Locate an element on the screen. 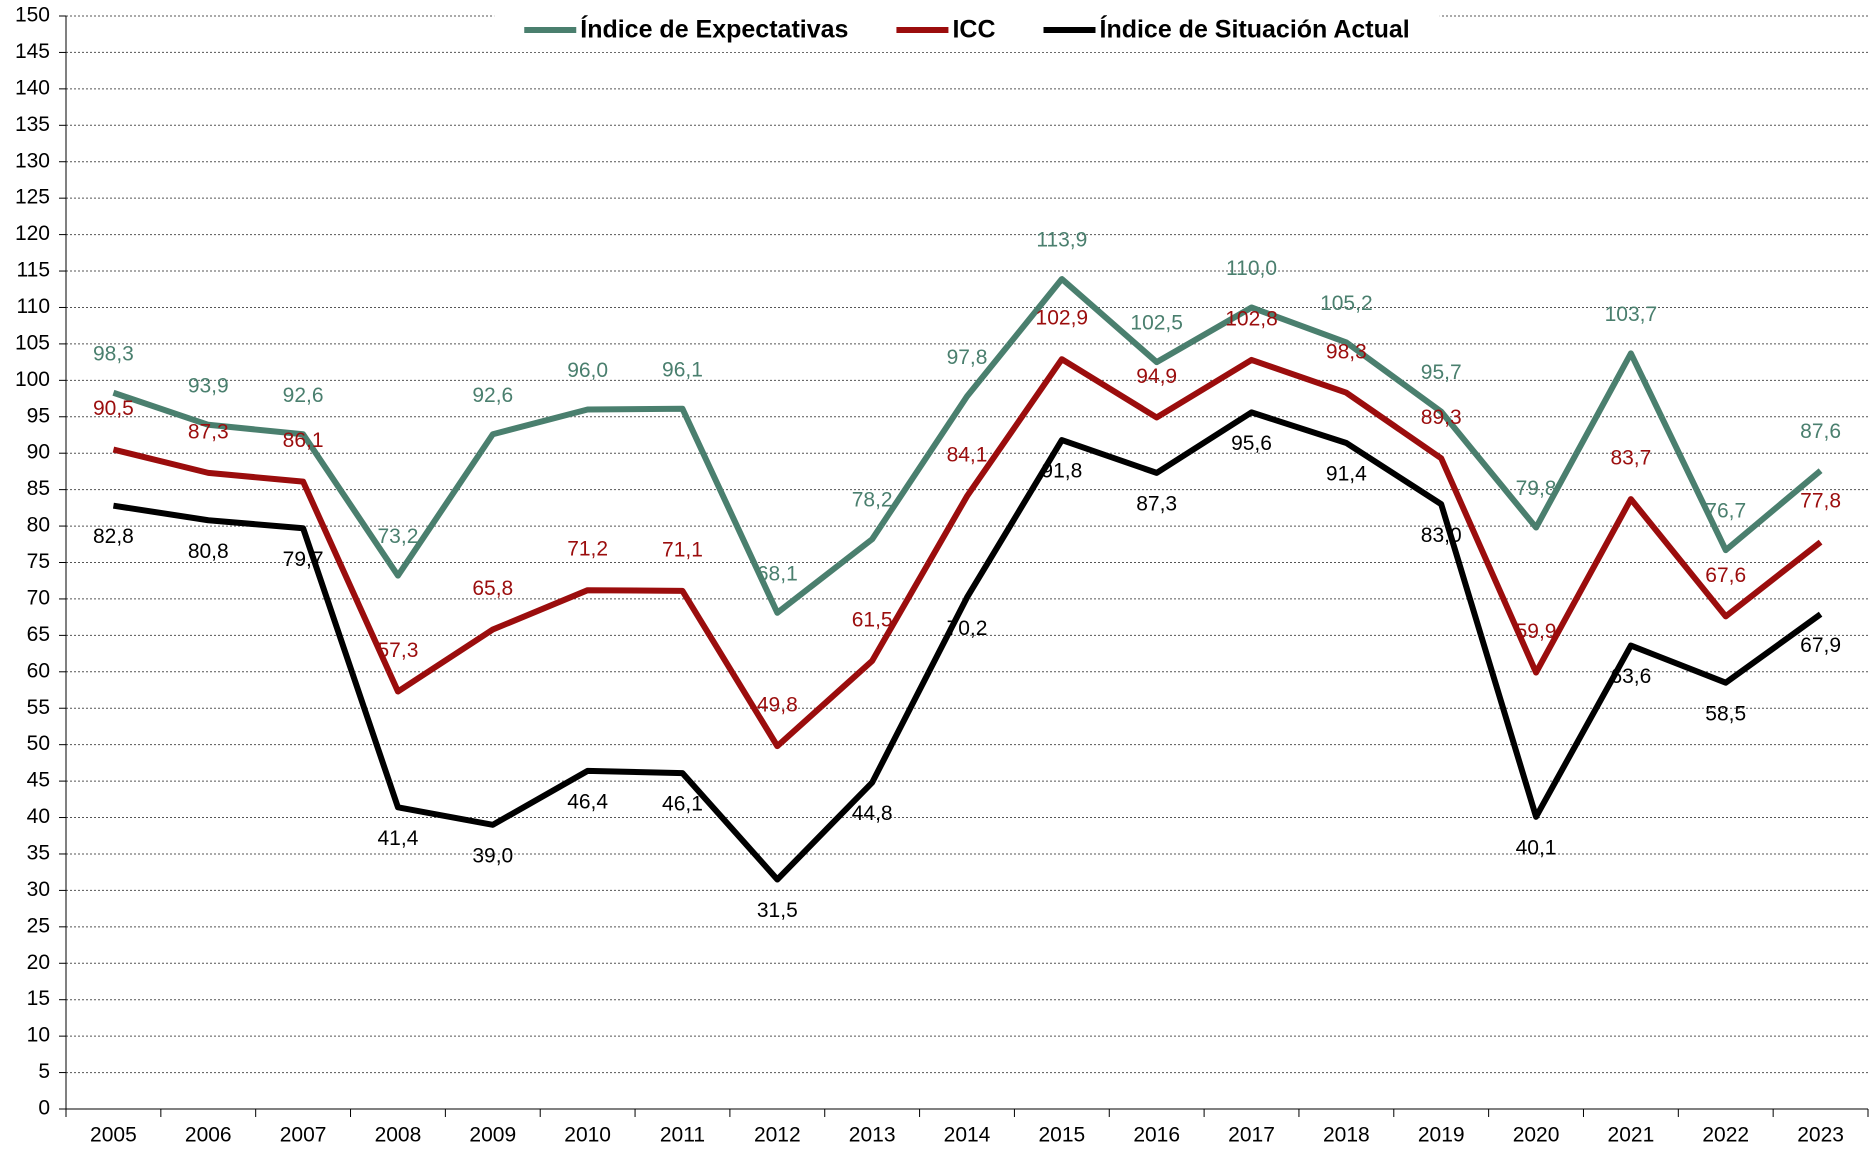  data-label: 44,8 is located at coordinates (872, 813).